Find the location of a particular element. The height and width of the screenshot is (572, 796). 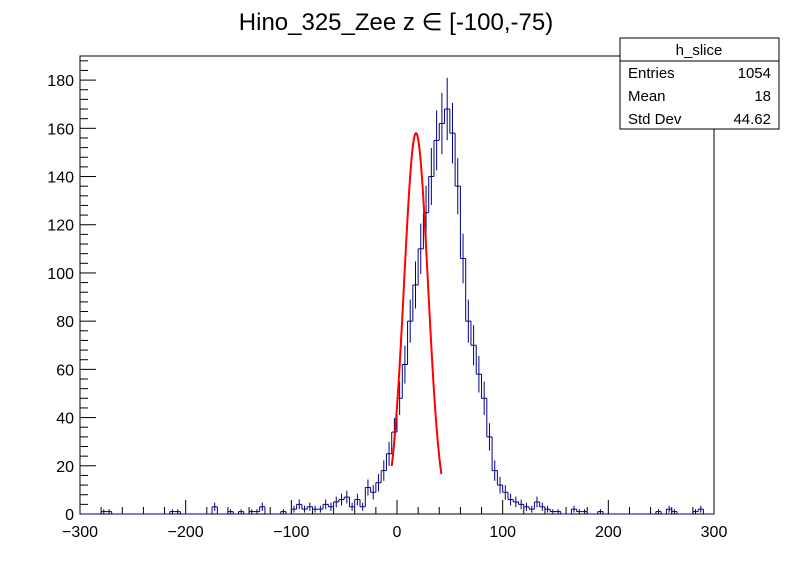

stats-mean-label: Mean is located at coordinates (647, 96).